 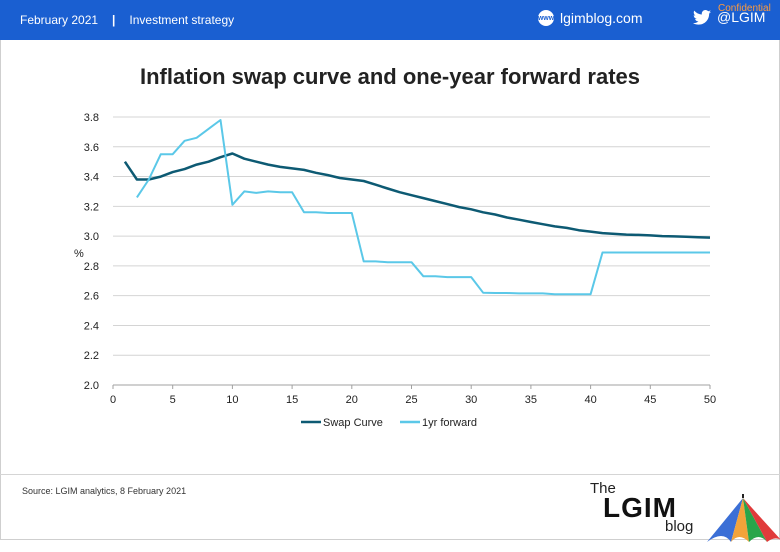 I want to click on y-tick-label: 3.6, so click(x=91, y=148).